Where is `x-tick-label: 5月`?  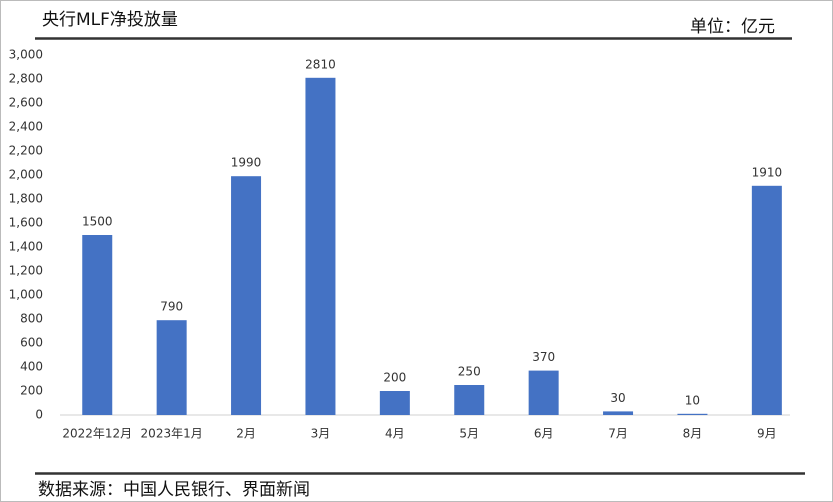 x-tick-label: 5月 is located at coordinates (469, 434).